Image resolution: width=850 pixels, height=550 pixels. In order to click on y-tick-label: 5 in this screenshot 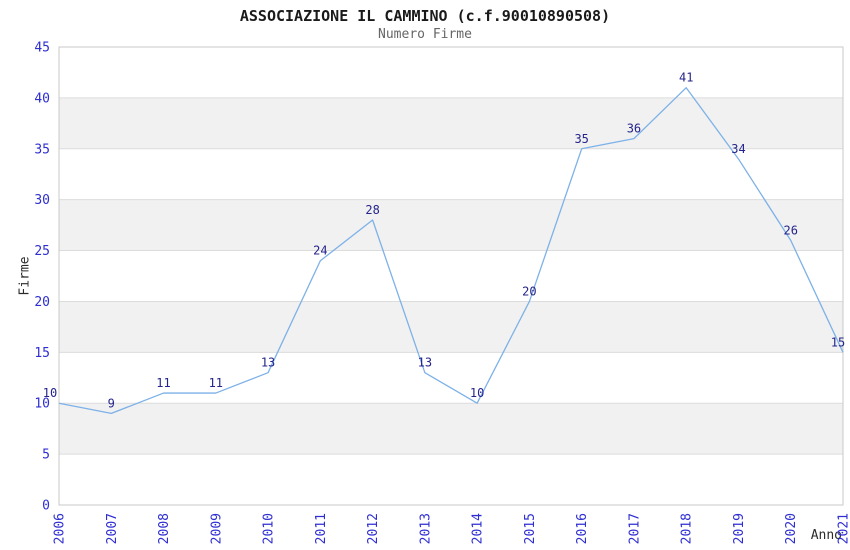, I will do `click(46, 455)`.